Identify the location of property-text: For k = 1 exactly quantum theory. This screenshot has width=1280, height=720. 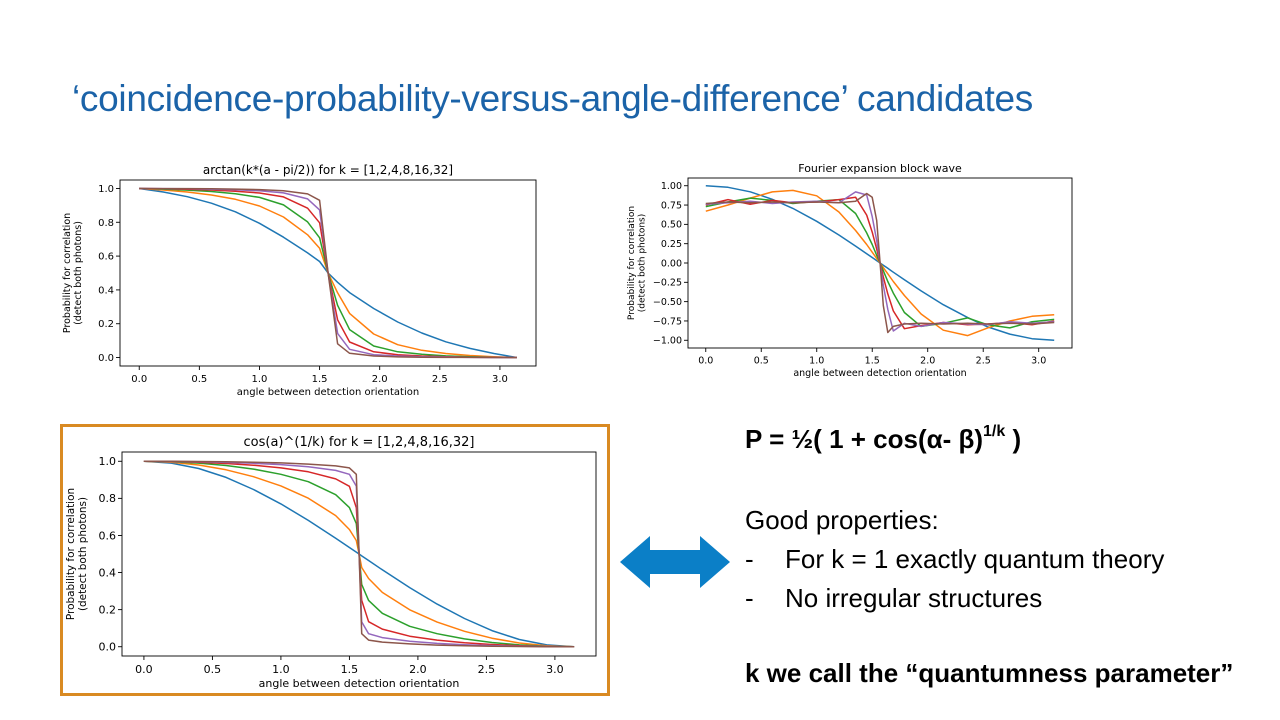
(975, 559).